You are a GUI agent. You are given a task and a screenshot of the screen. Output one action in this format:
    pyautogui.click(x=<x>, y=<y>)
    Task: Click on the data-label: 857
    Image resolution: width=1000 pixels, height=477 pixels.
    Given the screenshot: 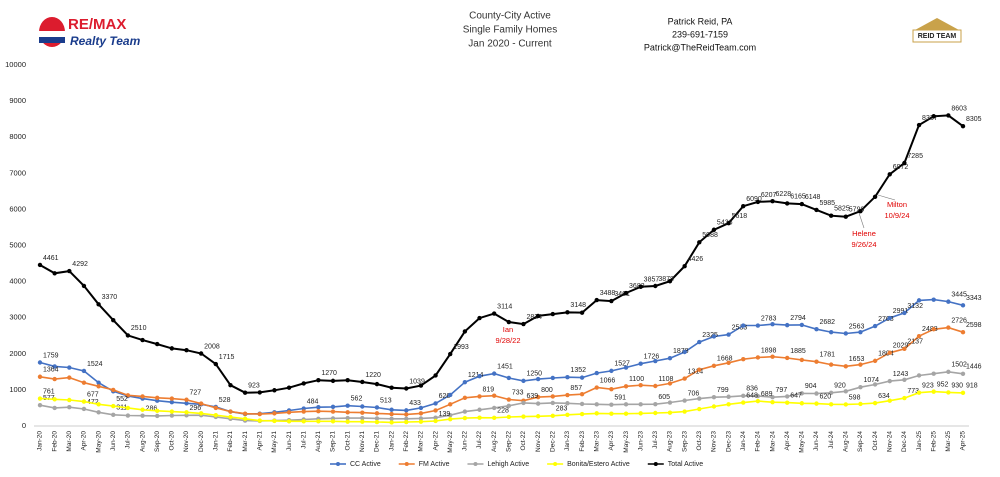 What is the action you would take?
    pyautogui.click(x=576, y=388)
    